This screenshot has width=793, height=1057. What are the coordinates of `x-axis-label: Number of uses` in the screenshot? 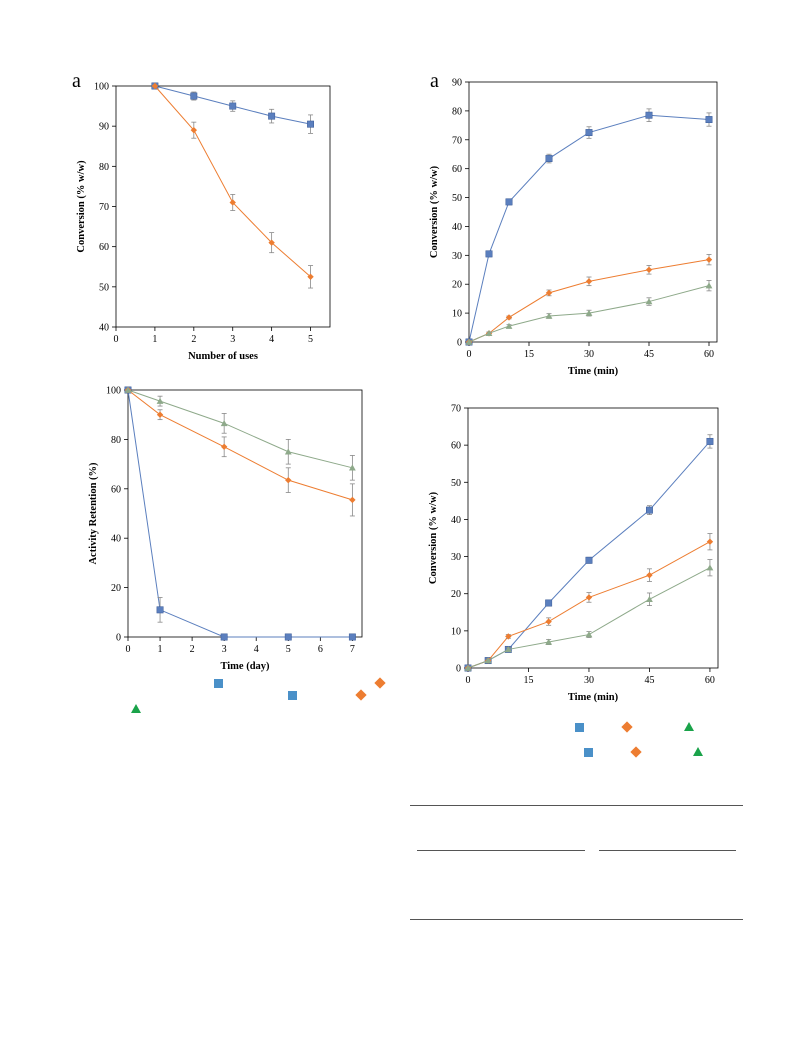 It's located at (223, 356).